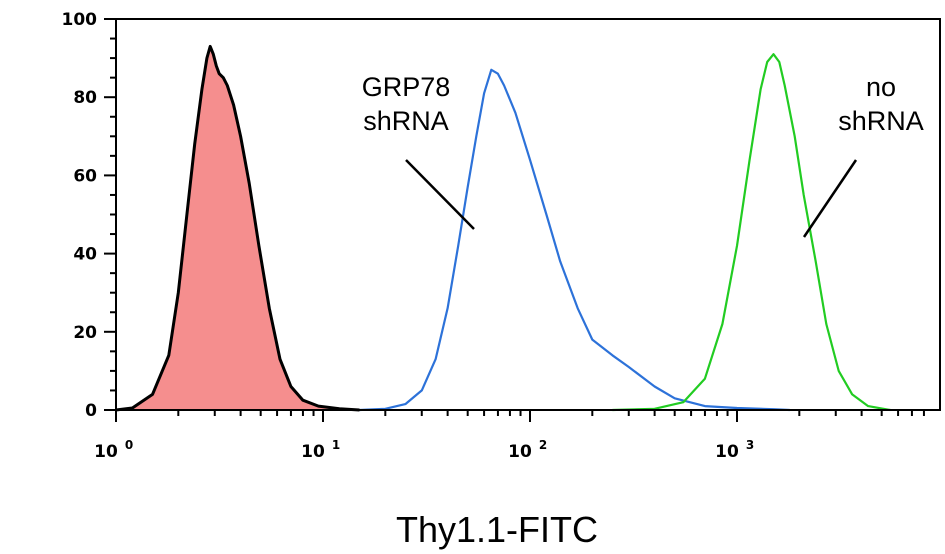  I want to click on x-tick-exponent: 3, so click(750, 445).